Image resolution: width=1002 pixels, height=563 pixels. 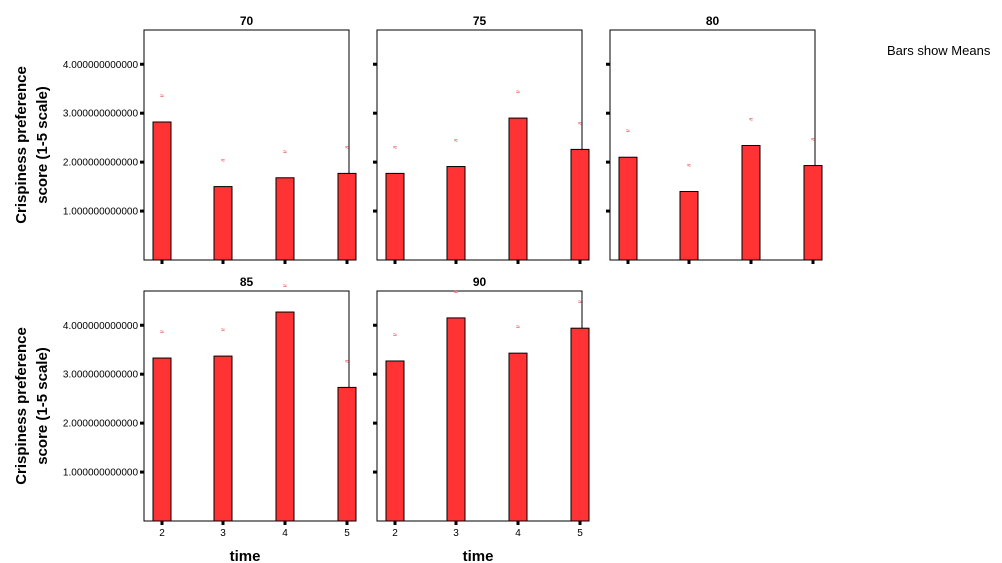 What do you see at coordinates (32, 145) in the screenshot?
I see `y-axis-title-top-row: Crispiness preference score (1-5 scale)` at bounding box center [32, 145].